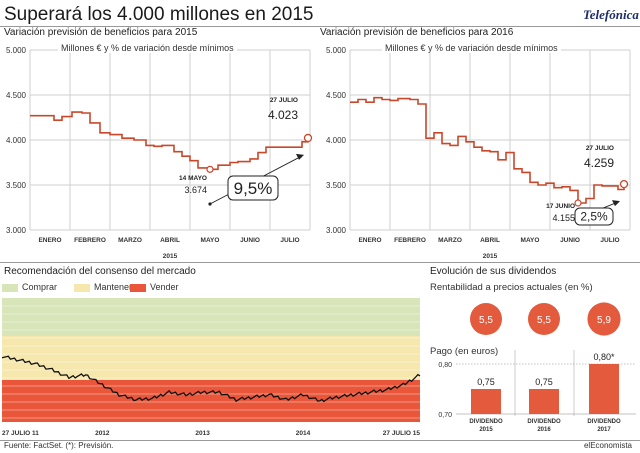 The image size is (640, 453). What do you see at coordinates (604, 430) in the screenshot?
I see `dividend-year-label: 2017` at bounding box center [604, 430].